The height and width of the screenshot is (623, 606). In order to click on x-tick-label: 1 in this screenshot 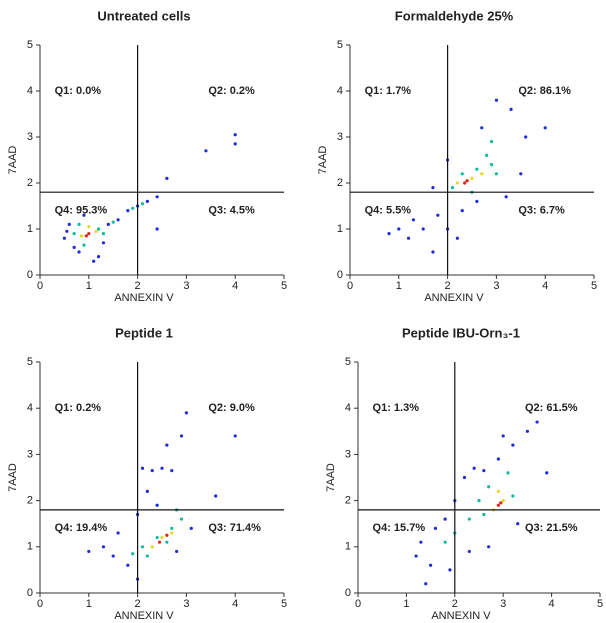, I will do `click(89, 604)`.